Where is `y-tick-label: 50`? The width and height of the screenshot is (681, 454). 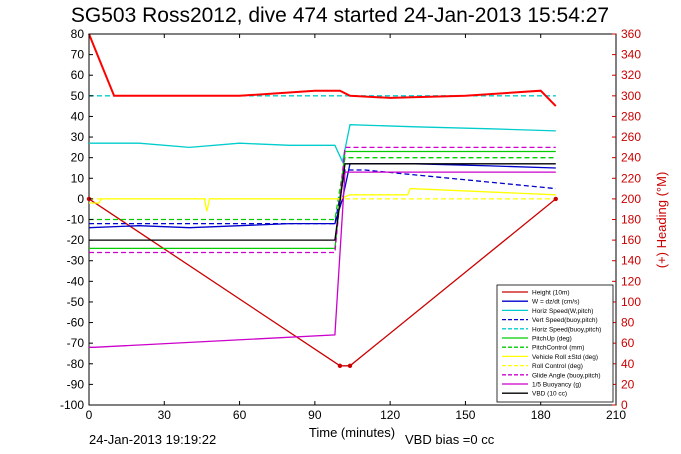
y-tick-label: 50 is located at coordinates (78, 96).